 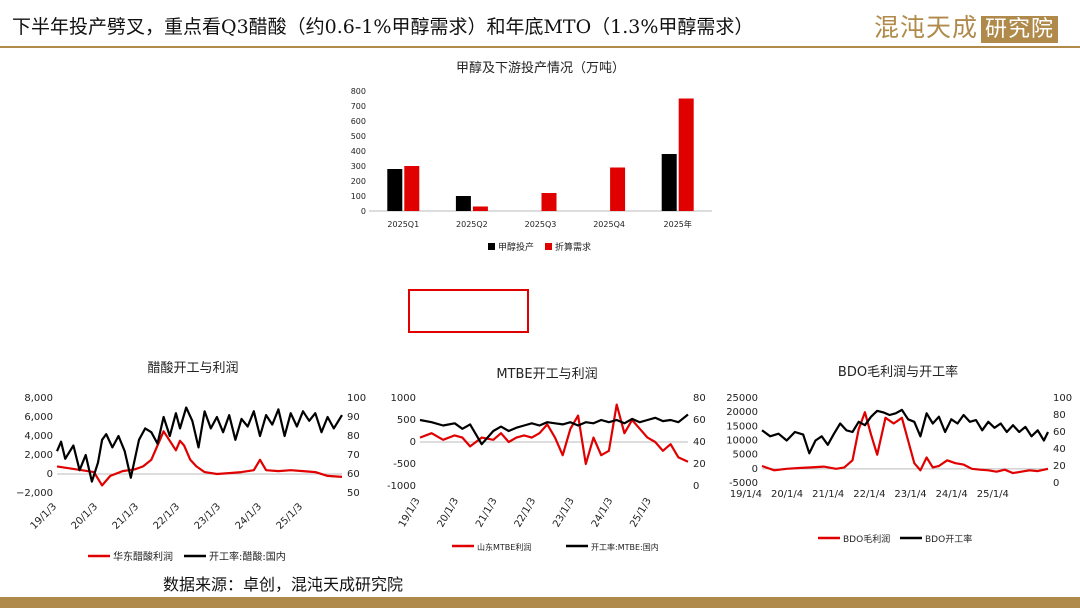 What do you see at coordinates (143, 556) in the screenshot?
I see `legend-label: 华东醋酸利润` at bounding box center [143, 556].